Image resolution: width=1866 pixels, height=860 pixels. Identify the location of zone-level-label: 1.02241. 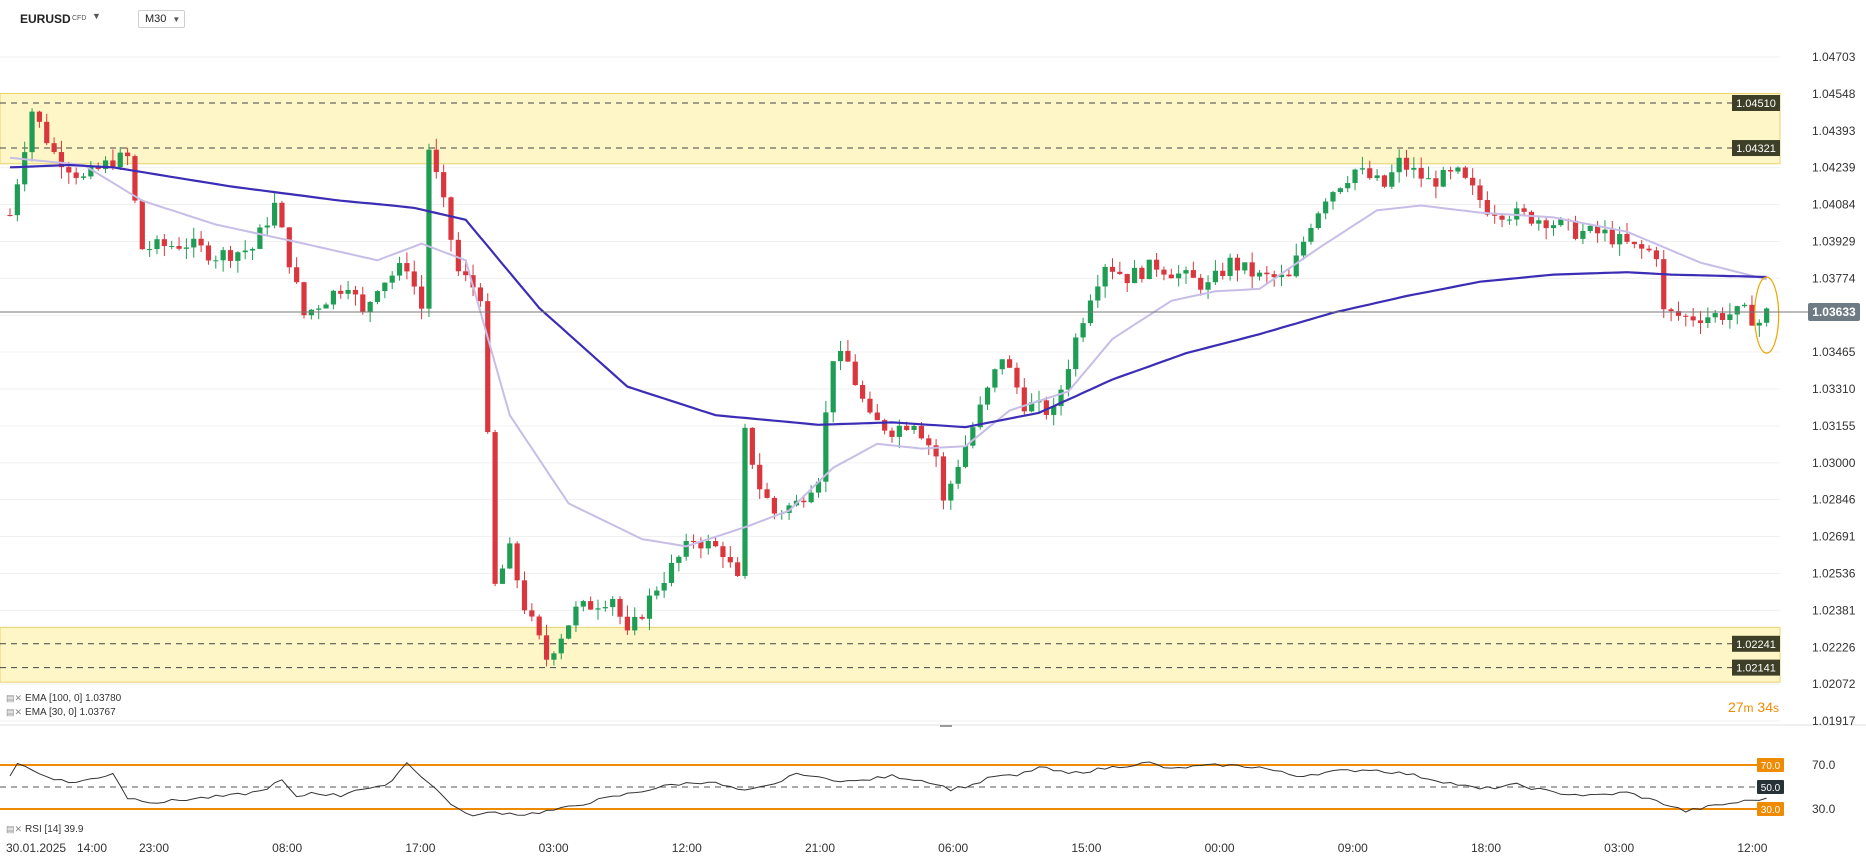
(1756, 645).